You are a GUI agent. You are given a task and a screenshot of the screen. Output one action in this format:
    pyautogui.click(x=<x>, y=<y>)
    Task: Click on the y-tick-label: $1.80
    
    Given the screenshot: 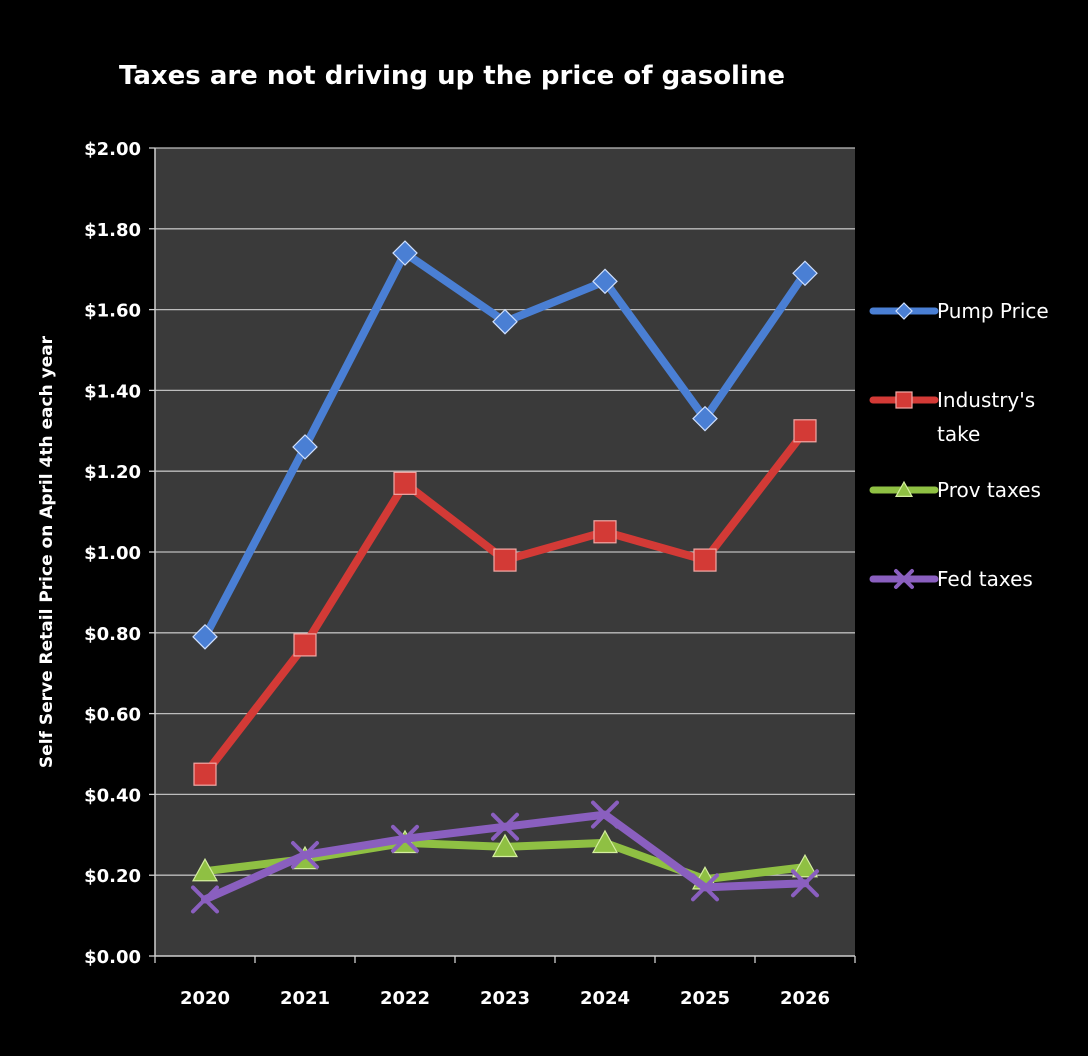 What is the action you would take?
    pyautogui.click(x=112, y=230)
    